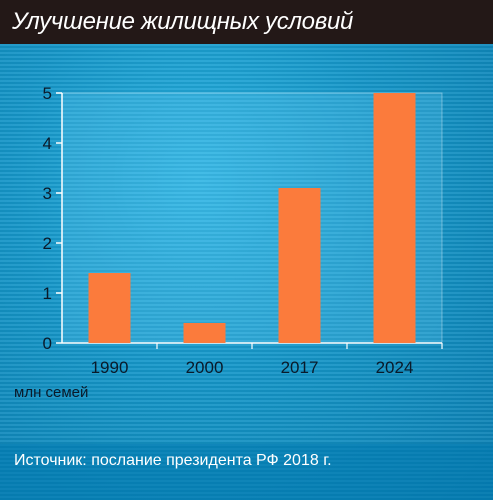 The height and width of the screenshot is (500, 493). What do you see at coordinates (246, 472) in the screenshot?
I see `footer-bar` at bounding box center [246, 472].